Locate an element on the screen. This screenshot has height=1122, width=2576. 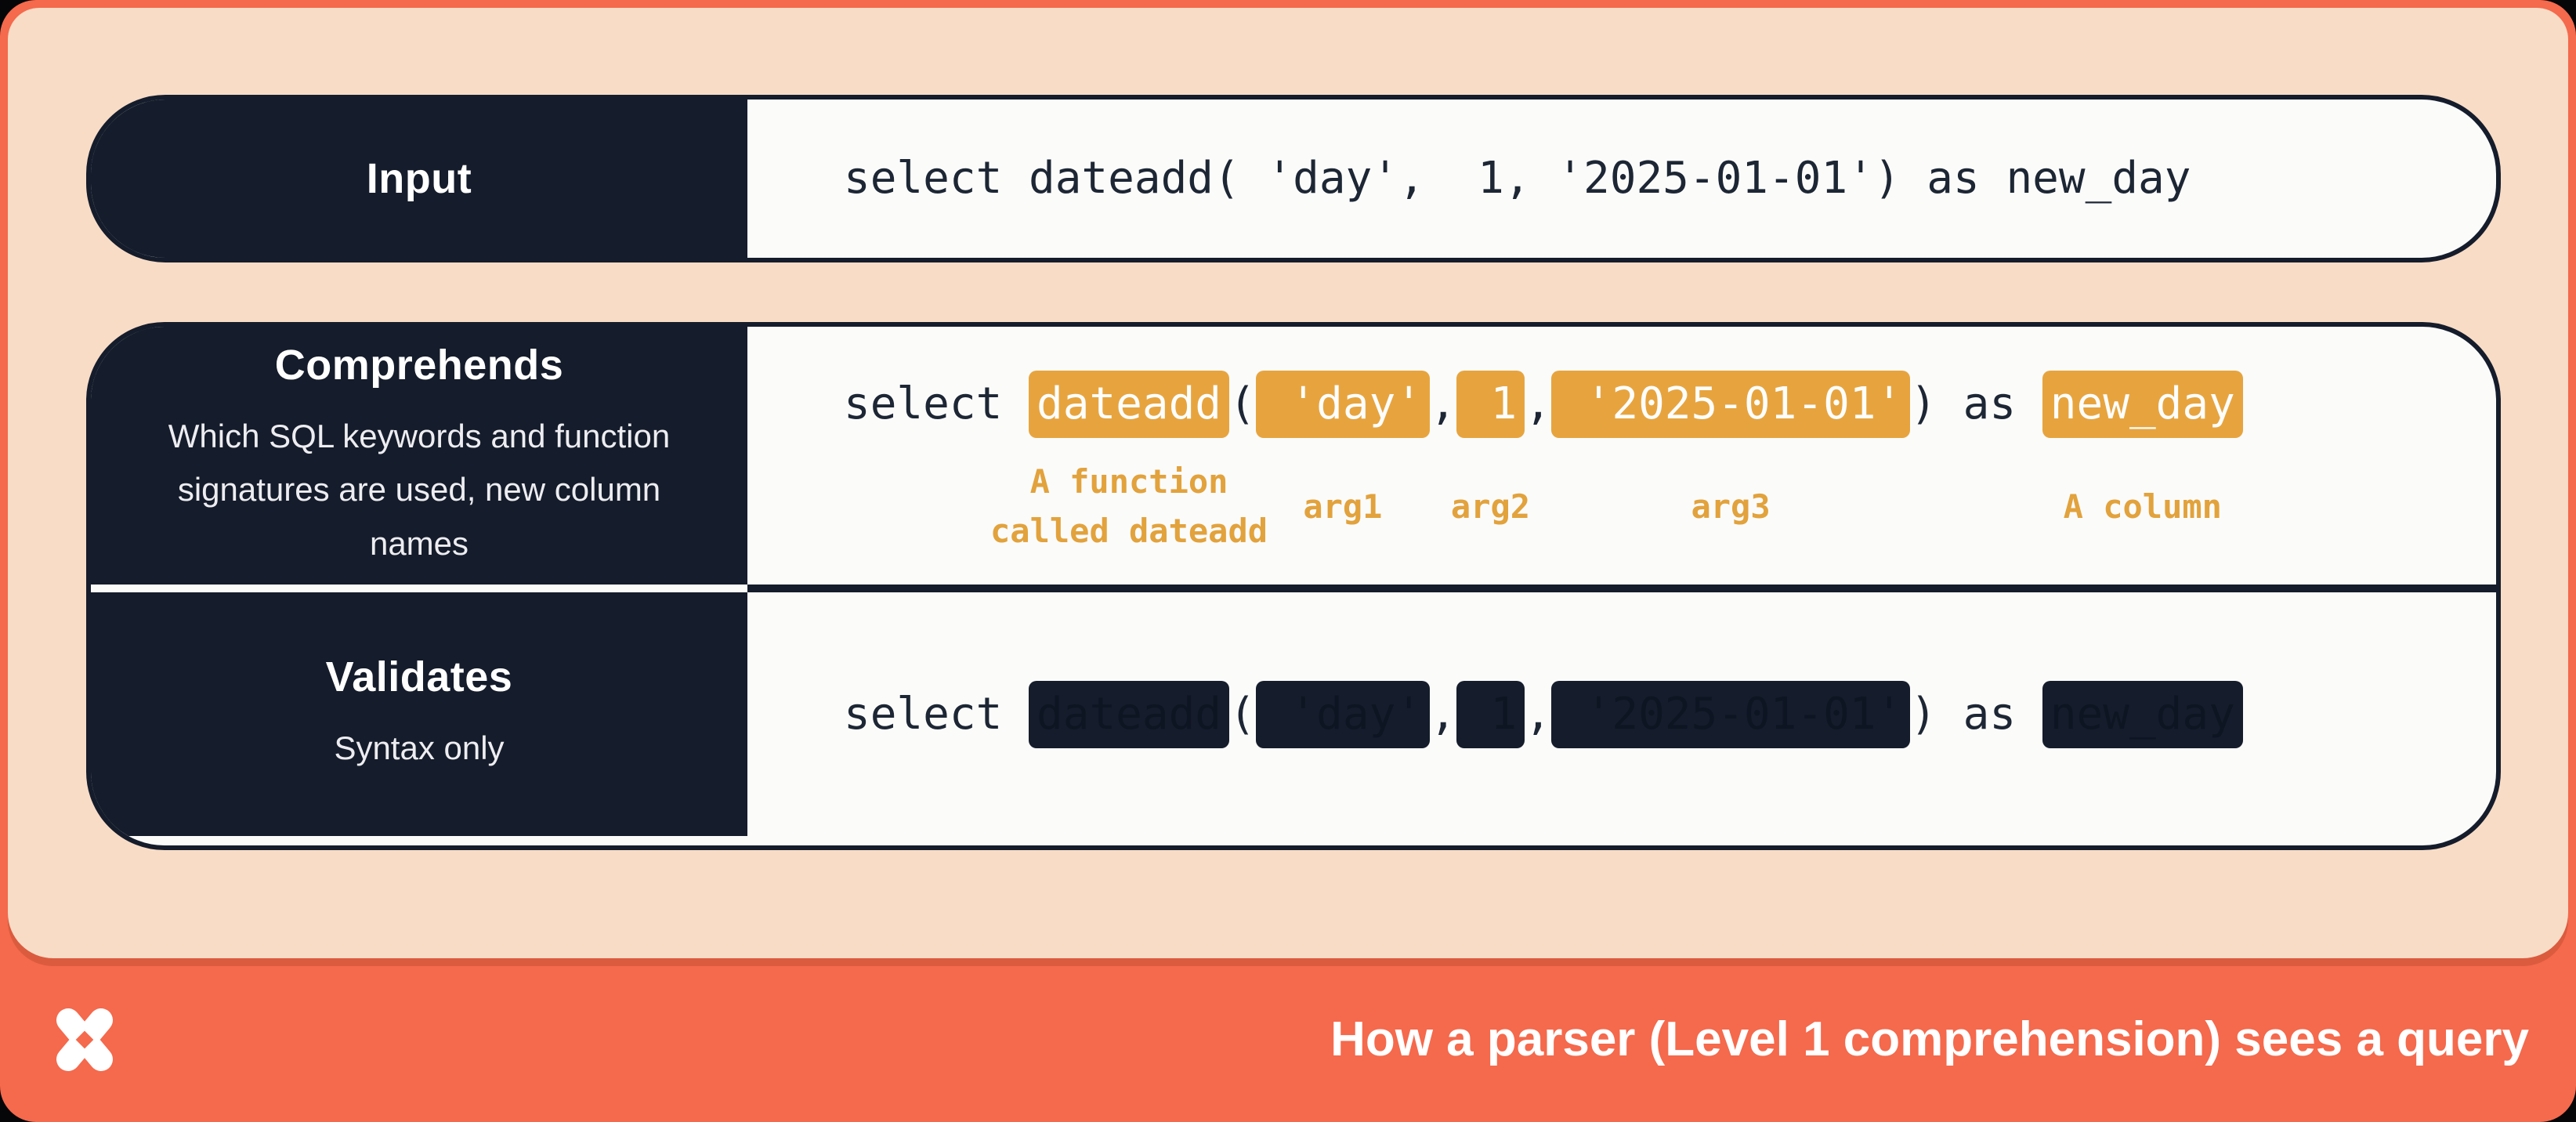
token-annotation: A column is located at coordinates (2143, 506).